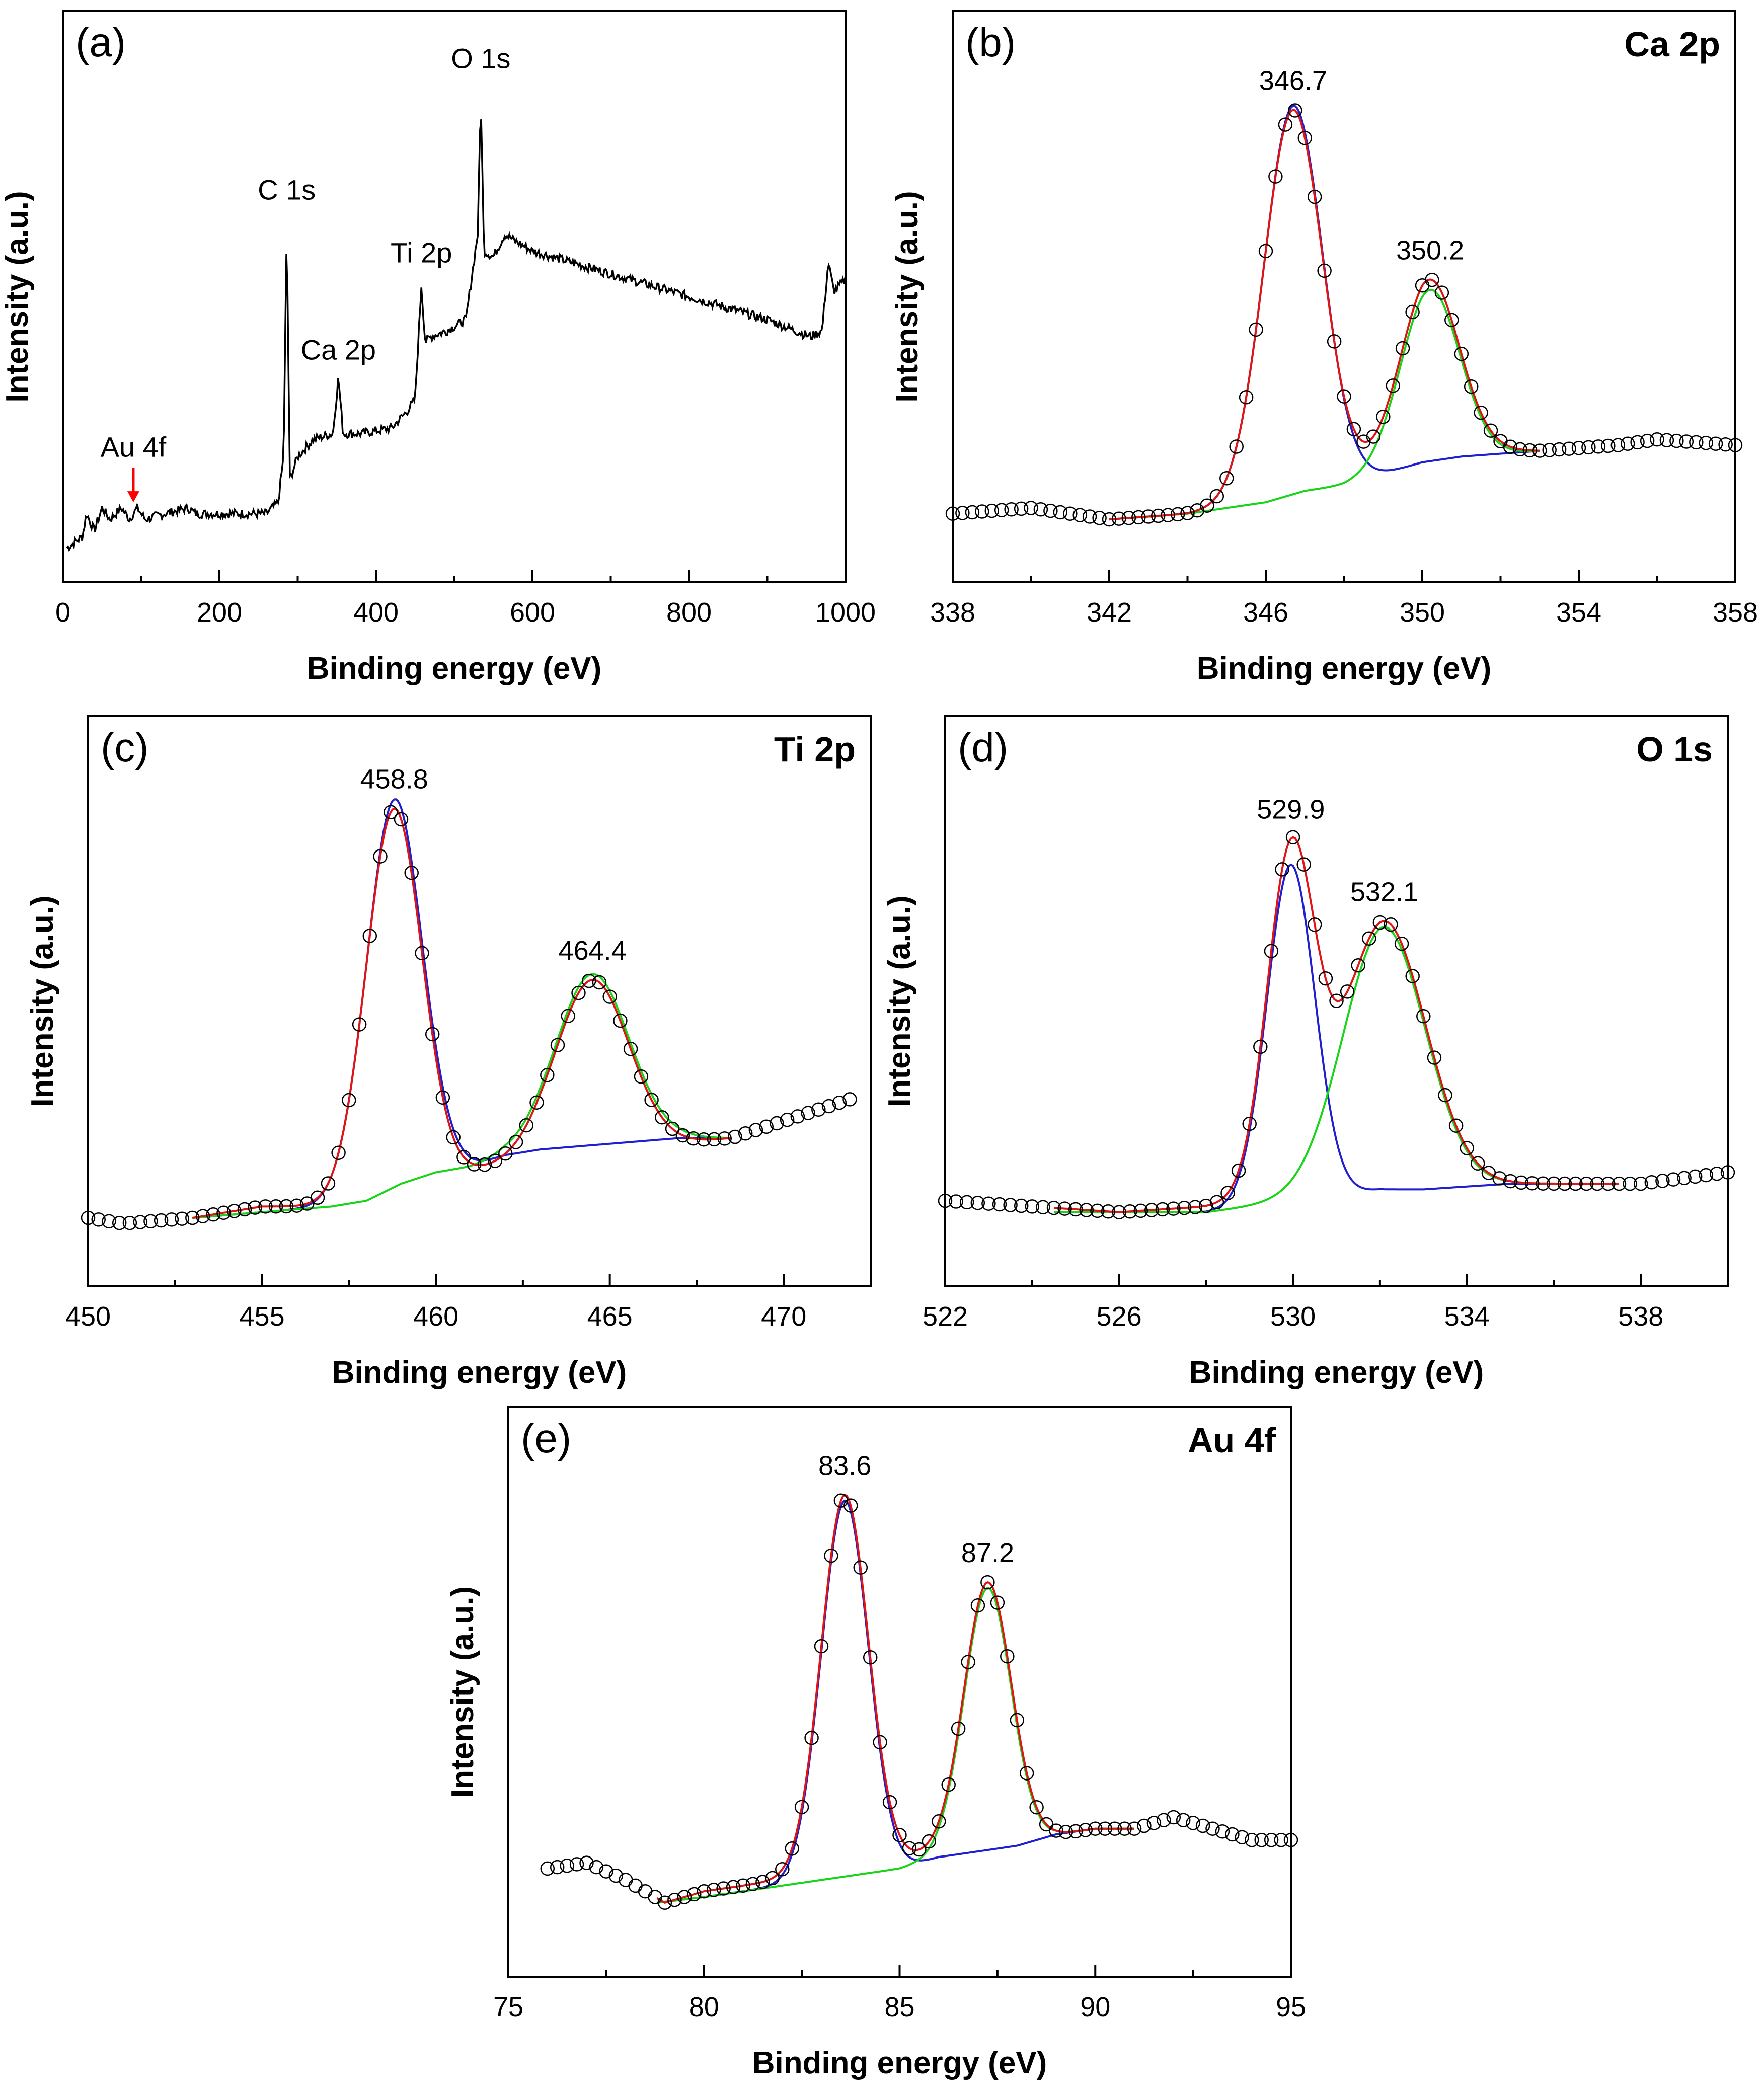 The width and height of the screenshot is (1764, 2089). What do you see at coordinates (88, 1317) in the screenshot?
I see `x-tick-label: 450` at bounding box center [88, 1317].